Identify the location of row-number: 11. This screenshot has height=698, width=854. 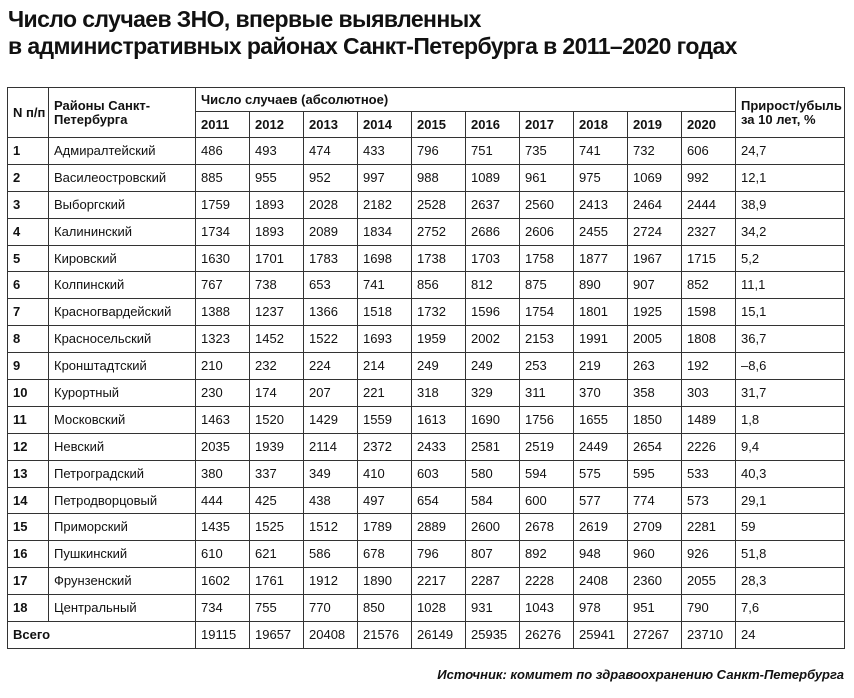
(28, 419).